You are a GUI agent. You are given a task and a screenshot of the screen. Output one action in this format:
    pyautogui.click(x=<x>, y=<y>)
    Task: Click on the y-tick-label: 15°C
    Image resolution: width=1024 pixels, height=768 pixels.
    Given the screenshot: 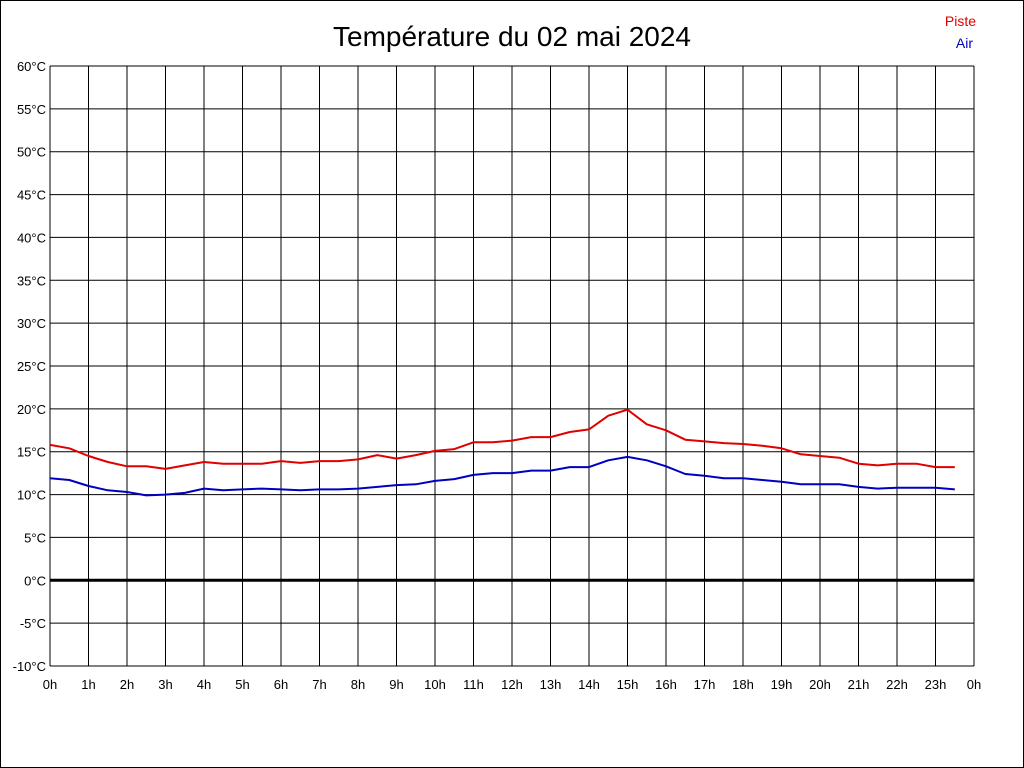 What is the action you would take?
    pyautogui.click(x=31, y=452)
    